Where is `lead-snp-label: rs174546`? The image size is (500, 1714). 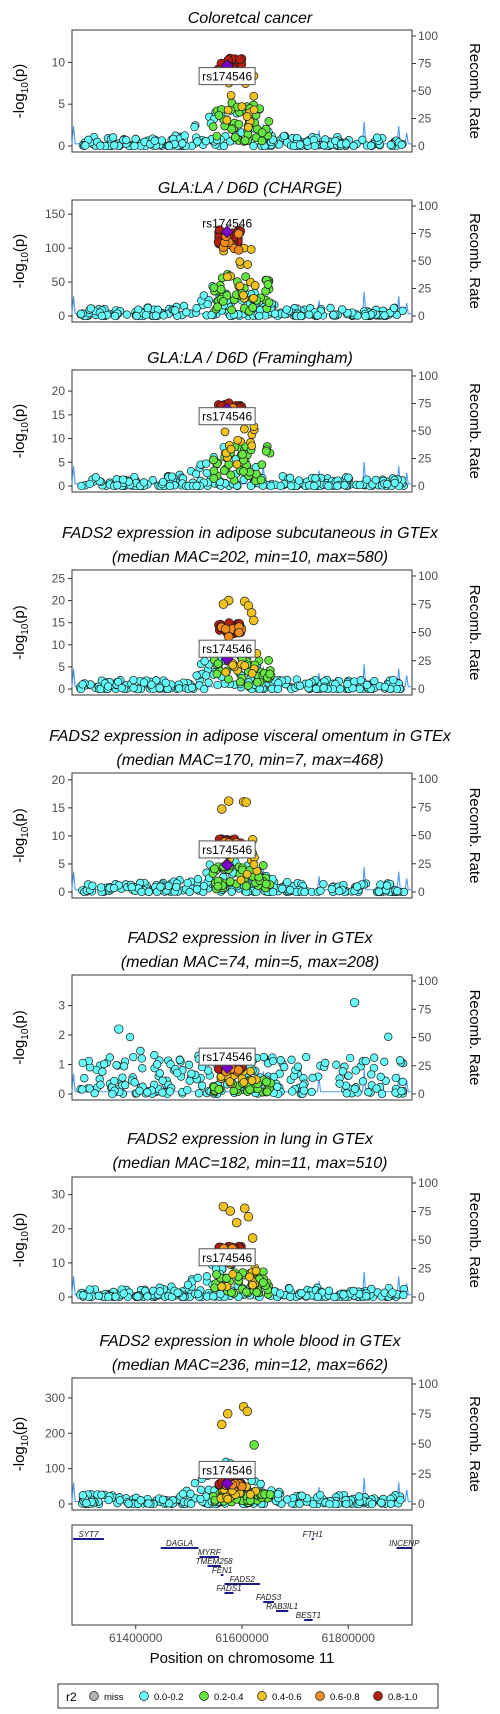
lead-snp-label: rs174546 is located at coordinates (227, 1470).